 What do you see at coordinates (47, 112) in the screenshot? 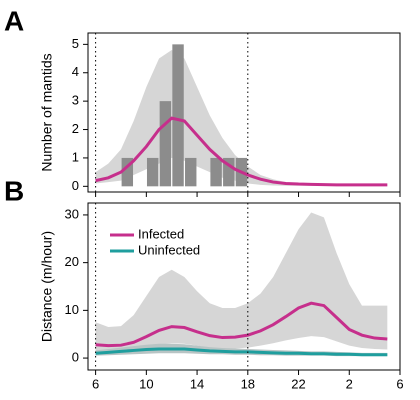
I see `y-axis-label: Number of mantids` at bounding box center [47, 112].